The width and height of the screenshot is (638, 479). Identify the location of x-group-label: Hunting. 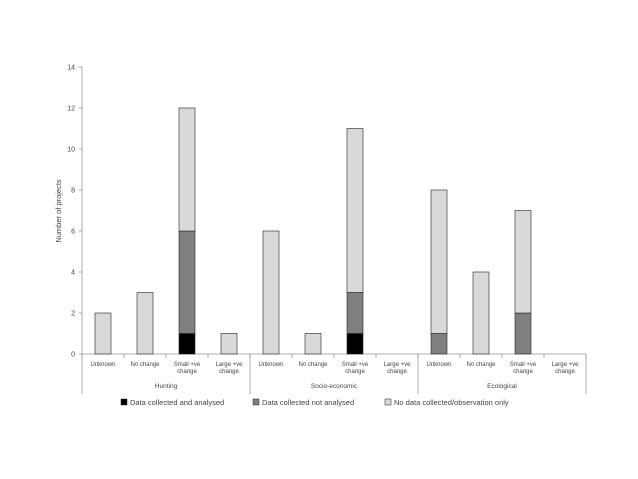
(166, 386).